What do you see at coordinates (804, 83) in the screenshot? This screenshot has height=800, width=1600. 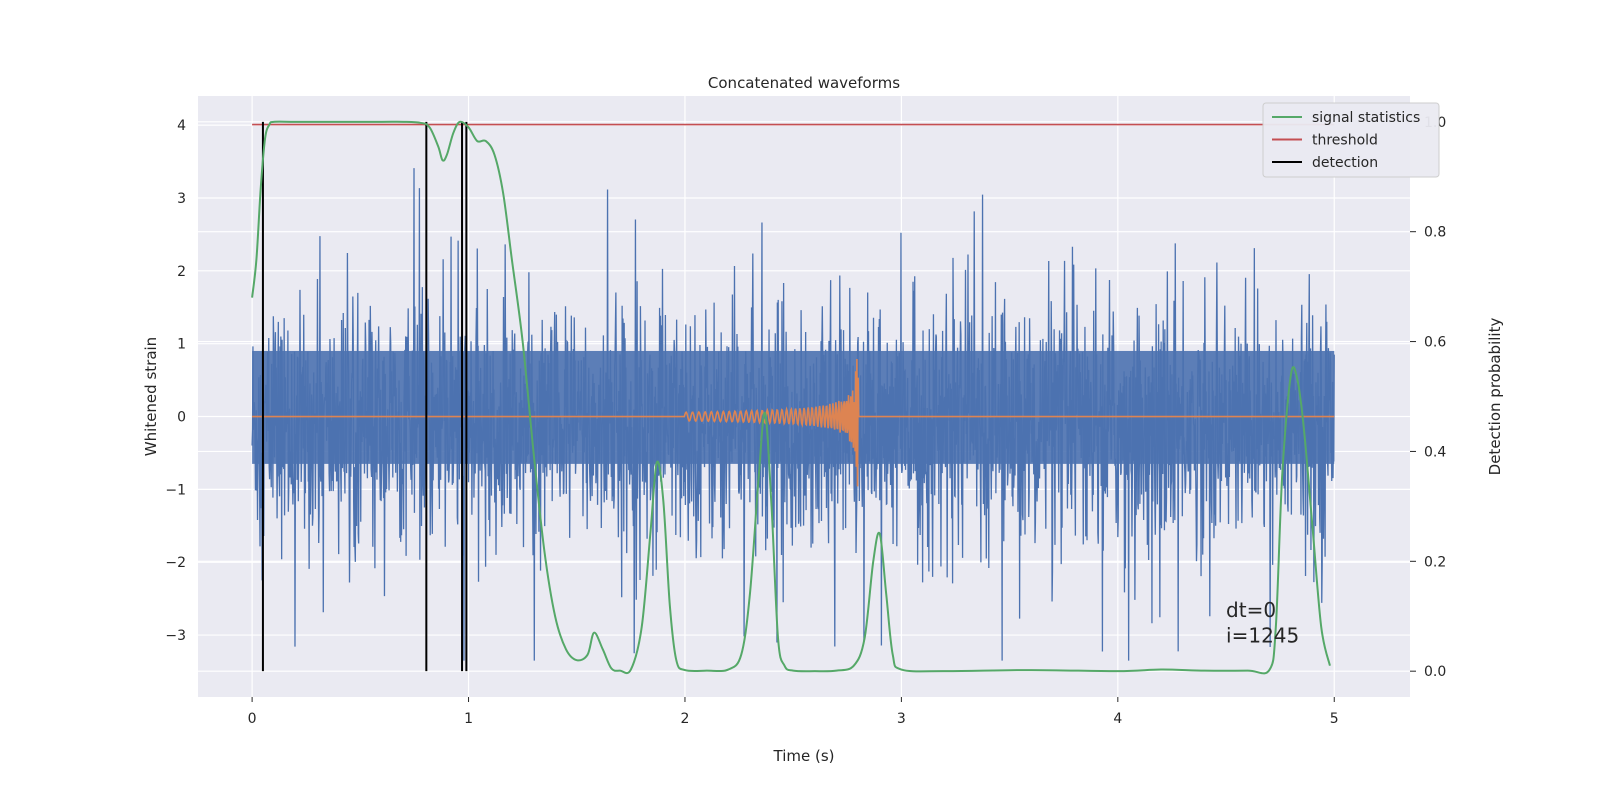 I see `chart-title: Concatenated waveforms` at bounding box center [804, 83].